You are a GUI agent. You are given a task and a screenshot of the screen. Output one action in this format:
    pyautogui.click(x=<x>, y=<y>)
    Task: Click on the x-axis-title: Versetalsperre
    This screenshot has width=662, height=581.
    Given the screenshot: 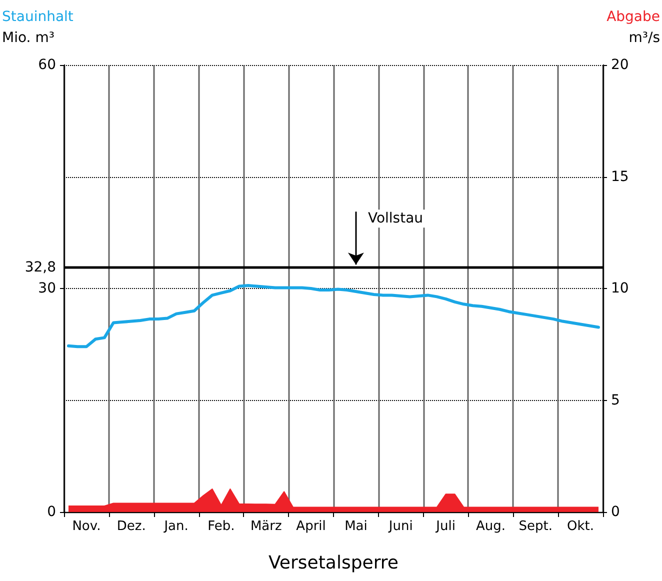 What is the action you would take?
    pyautogui.click(x=333, y=563)
    